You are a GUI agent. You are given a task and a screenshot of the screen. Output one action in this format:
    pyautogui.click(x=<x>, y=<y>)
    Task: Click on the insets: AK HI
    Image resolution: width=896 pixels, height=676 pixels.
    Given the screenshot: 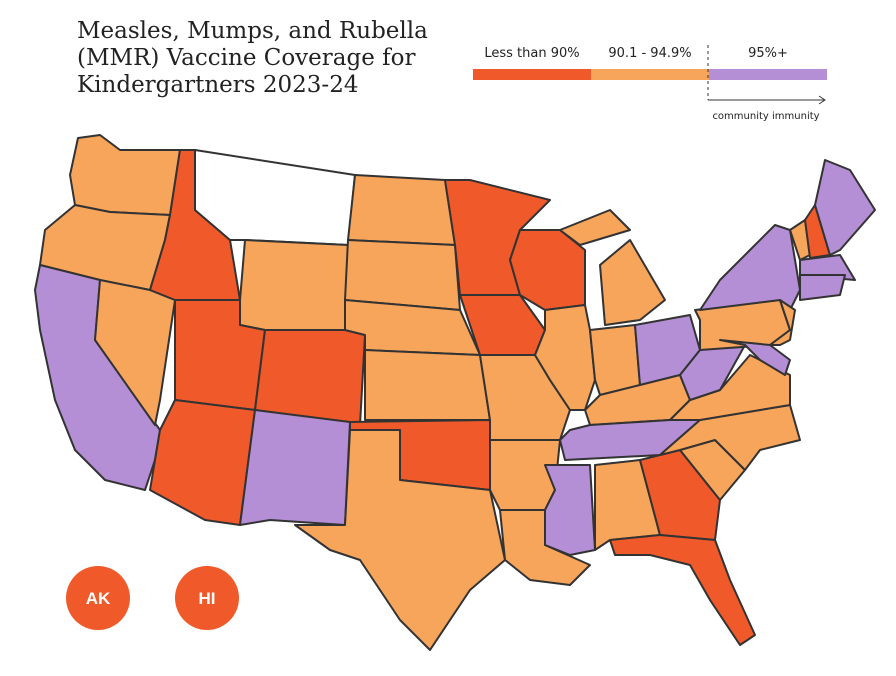 What is the action you would take?
    pyautogui.click(x=152, y=598)
    